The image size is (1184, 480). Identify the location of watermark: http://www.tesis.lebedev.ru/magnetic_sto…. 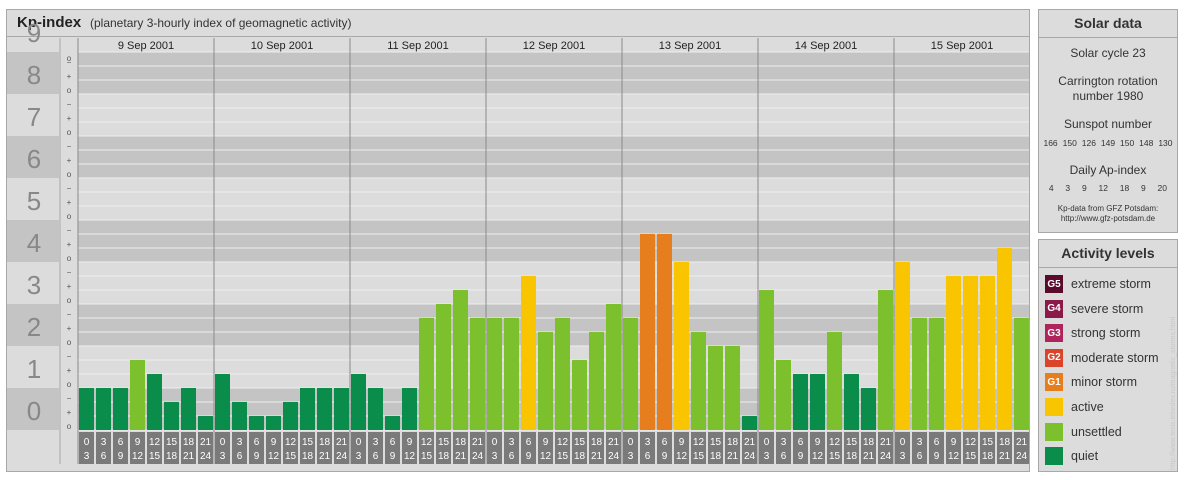
(1173, 393).